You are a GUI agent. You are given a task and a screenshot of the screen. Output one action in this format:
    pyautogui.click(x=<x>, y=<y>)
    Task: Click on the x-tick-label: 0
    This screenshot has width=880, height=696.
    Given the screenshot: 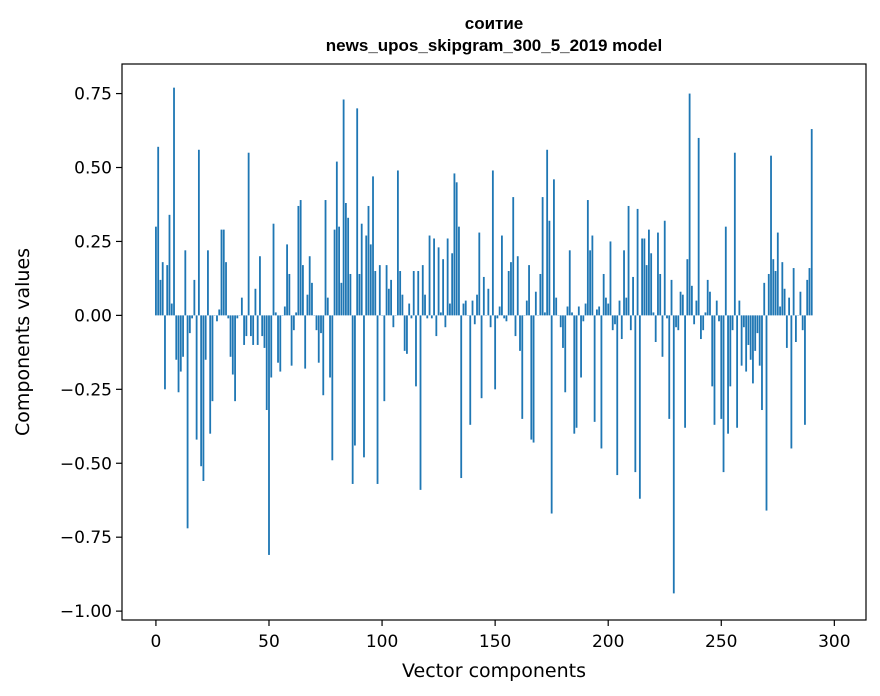 What is the action you would take?
    pyautogui.click(x=156, y=642)
    